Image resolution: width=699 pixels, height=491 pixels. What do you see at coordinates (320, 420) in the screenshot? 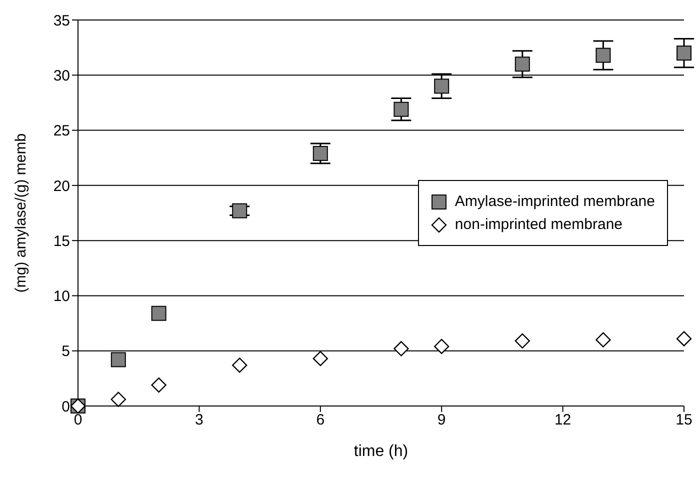
I see `x-tick-label: 6` at bounding box center [320, 420].